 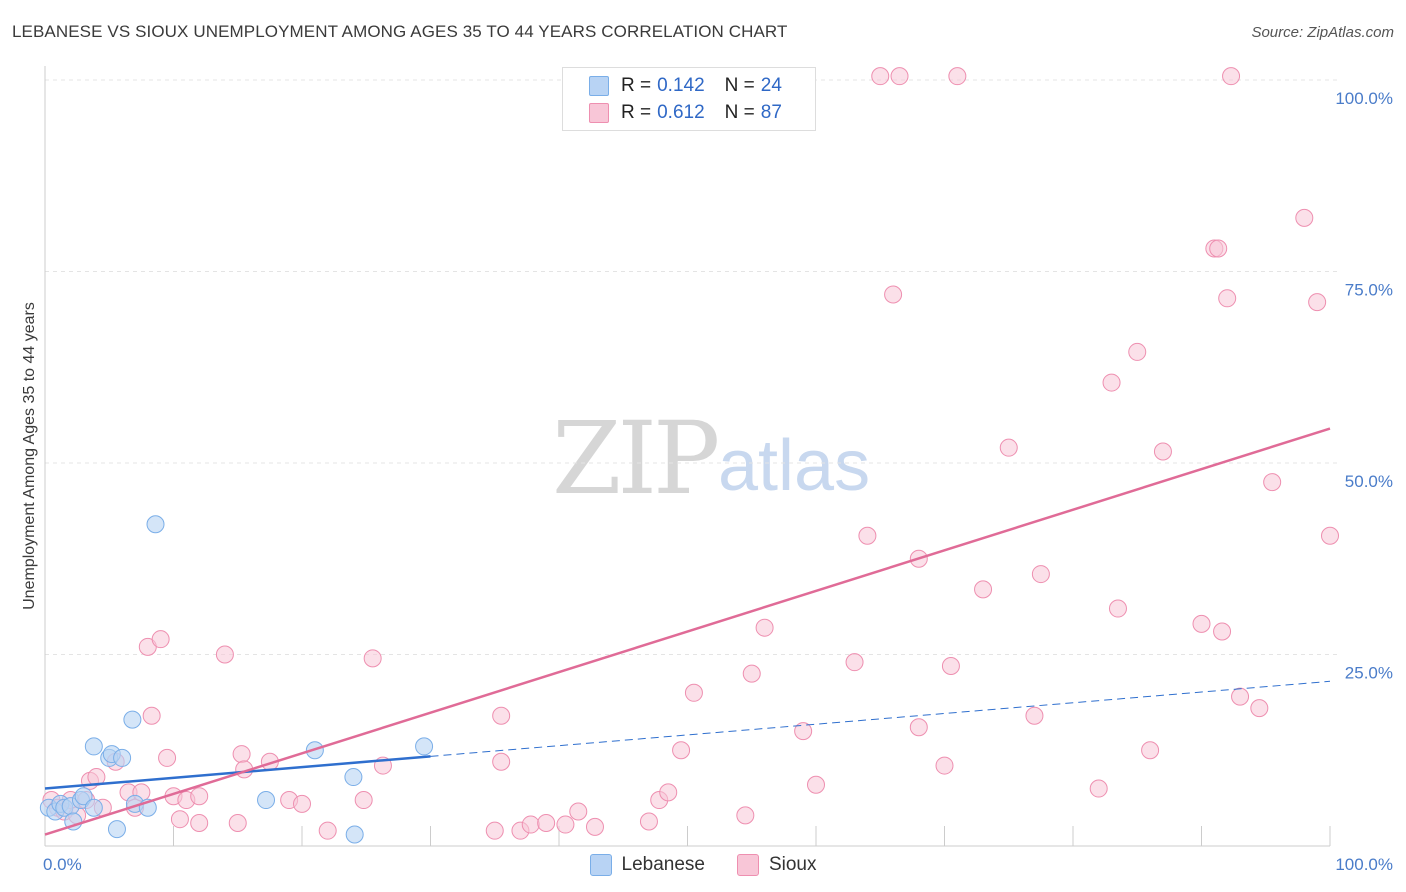 I want to click on legend-item-sioux: Sioux, so click(x=776, y=865).